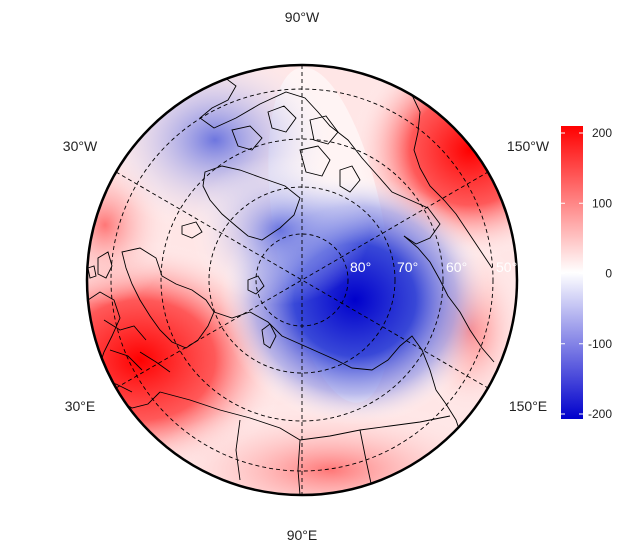 This screenshot has width=625, height=552. I want to click on colorbar: 200 100 0 -100 -200, so click(586, 273).